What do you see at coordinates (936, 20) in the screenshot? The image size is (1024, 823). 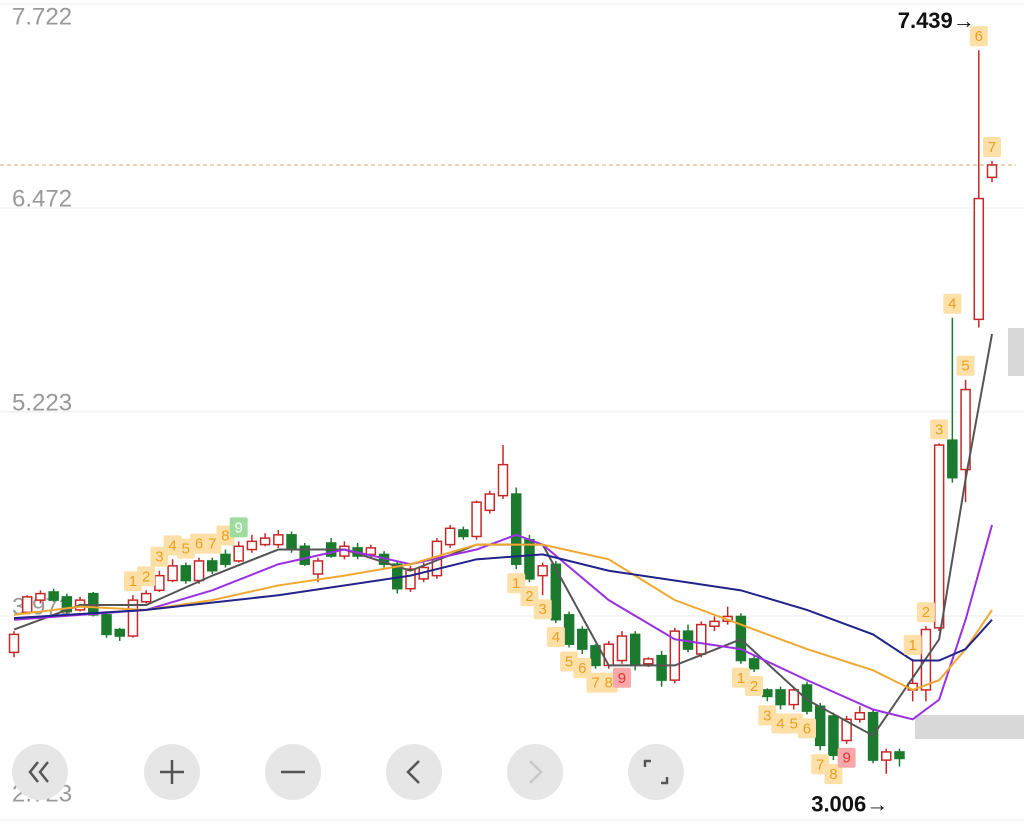 I see `high-label: 7.439→` at bounding box center [936, 20].